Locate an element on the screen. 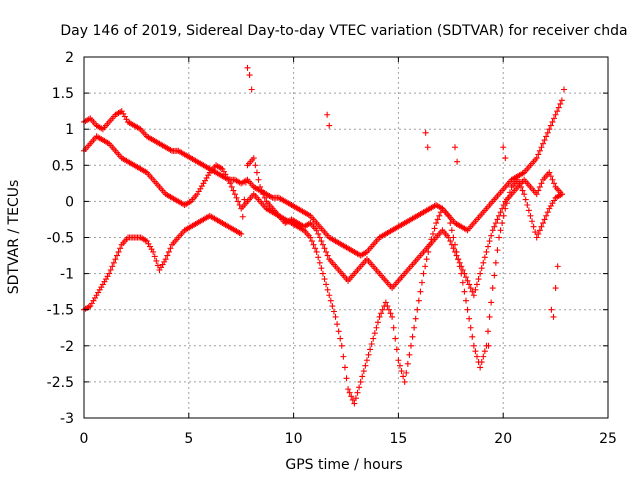 This screenshot has height=480, width=640. y-axis-label: SDTVAR / TECUs is located at coordinates (14, 237).